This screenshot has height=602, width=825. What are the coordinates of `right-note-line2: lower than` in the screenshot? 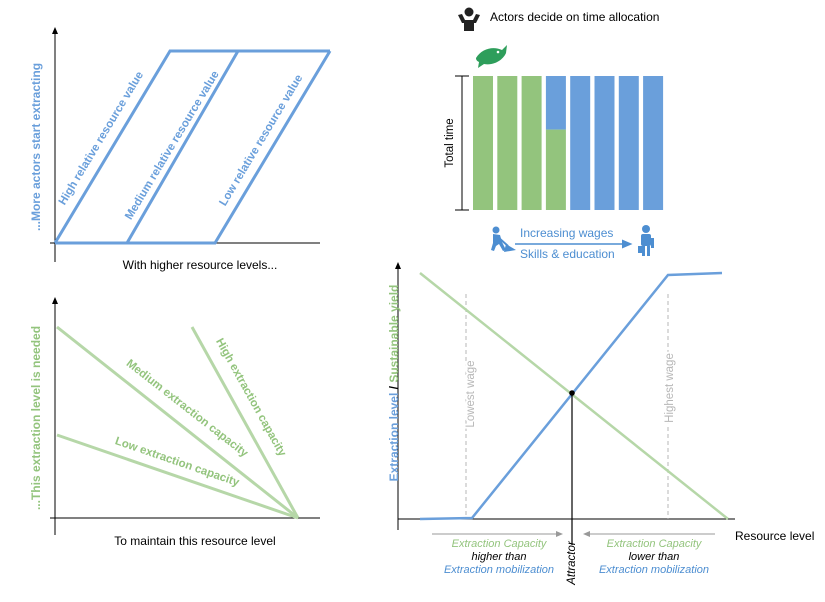 It's located at (654, 557).